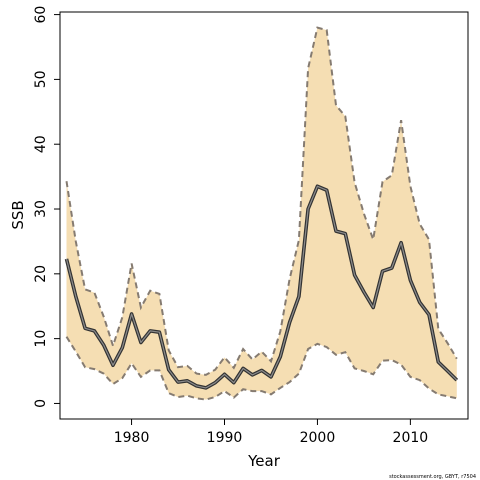 Image resolution: width=480 pixels, height=480 pixels. I want to click on x-axis: 1980 1990 2000 2010, so click(271, 432).